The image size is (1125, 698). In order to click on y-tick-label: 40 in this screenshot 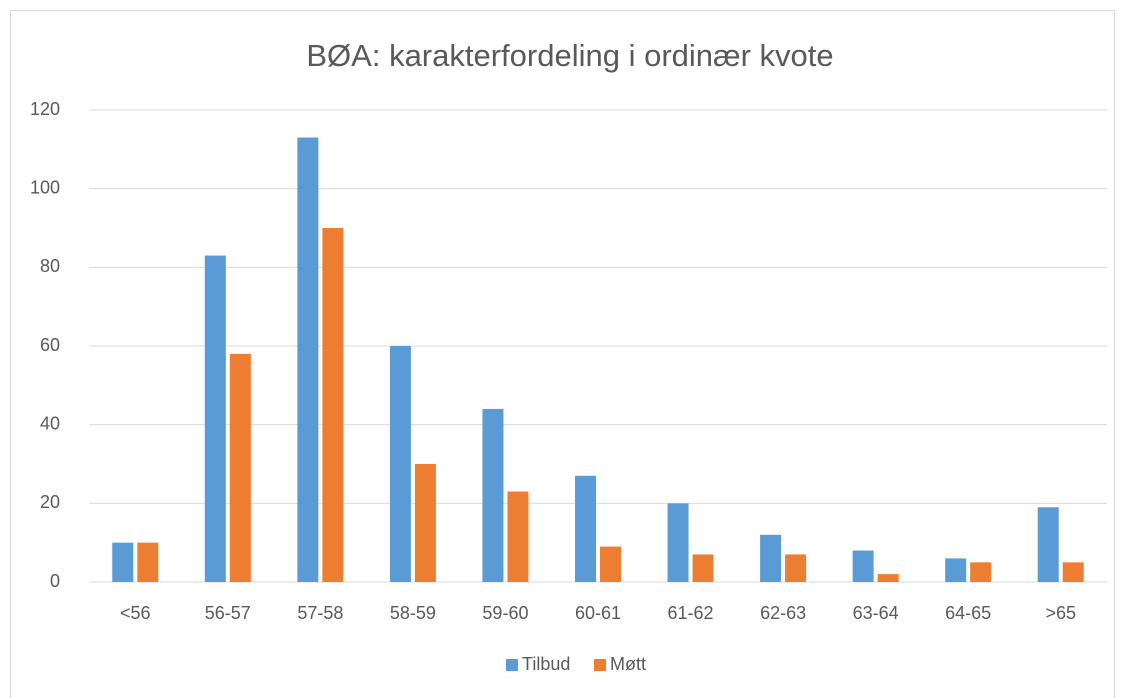, I will do `click(50, 423)`.